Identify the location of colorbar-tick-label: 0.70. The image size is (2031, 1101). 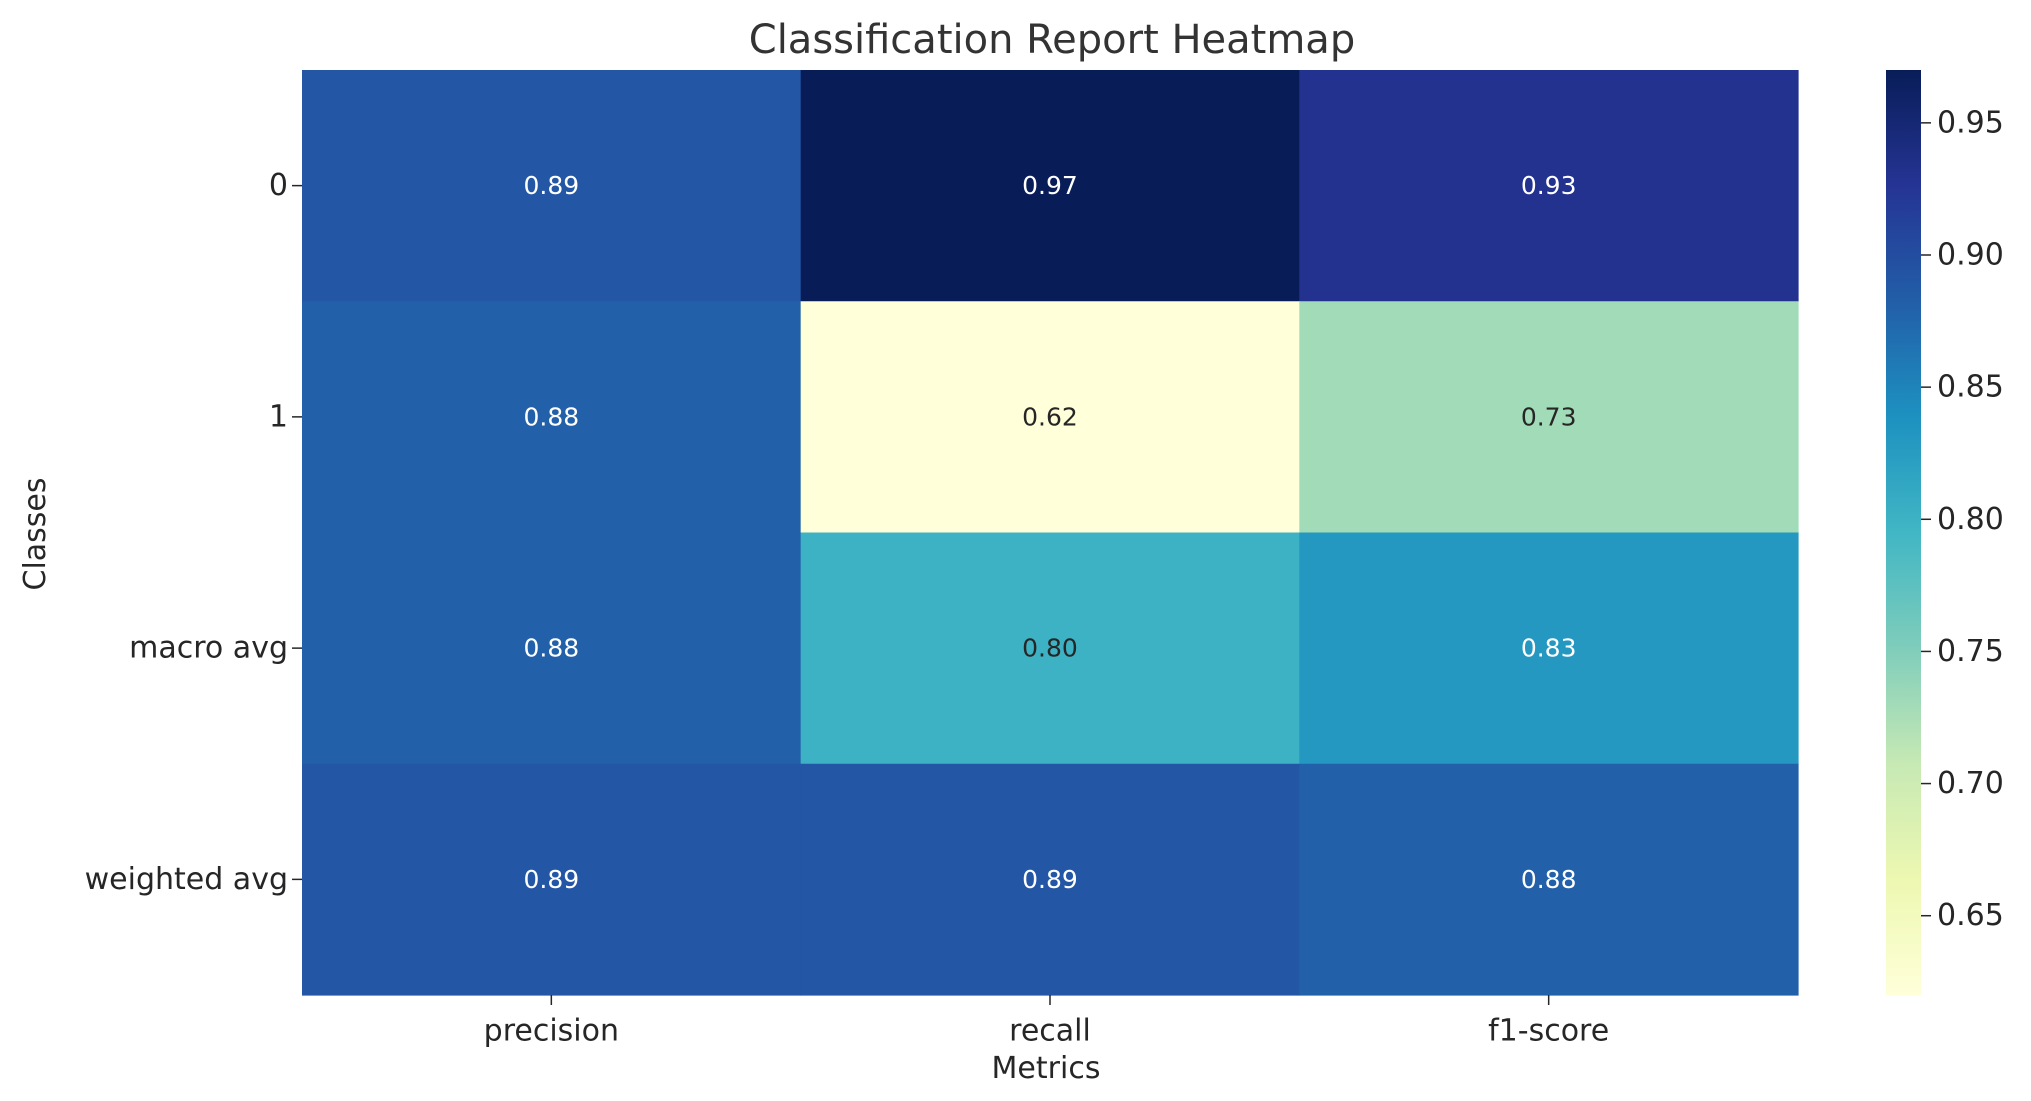
(1970, 783).